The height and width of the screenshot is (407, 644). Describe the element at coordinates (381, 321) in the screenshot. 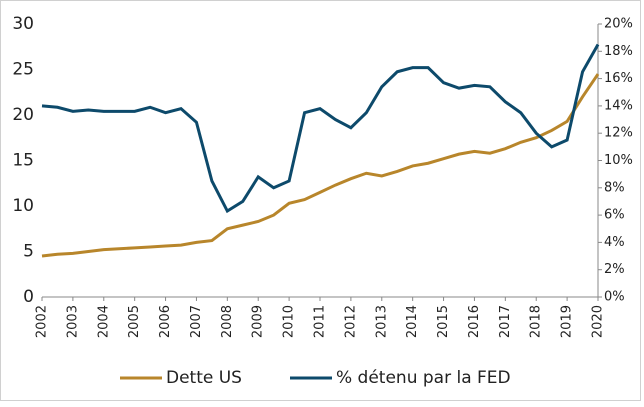

I see `x-tick-label: 2013` at that location.